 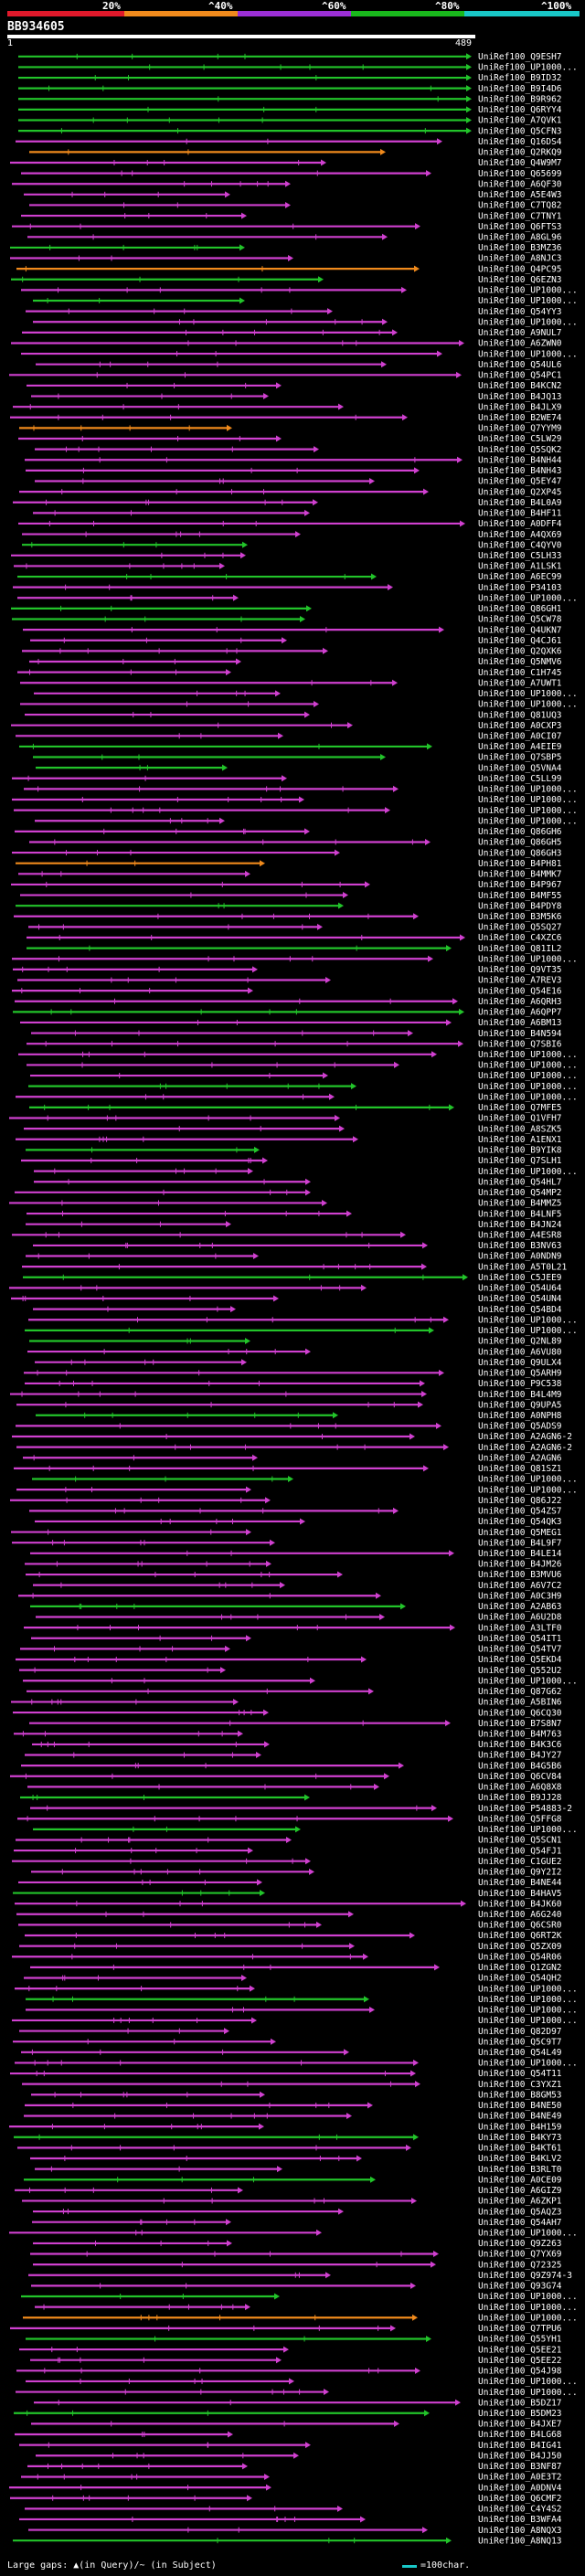 I want to click on hit-label: UniRef100_Q6CSR0, so click(x=520, y=1926).